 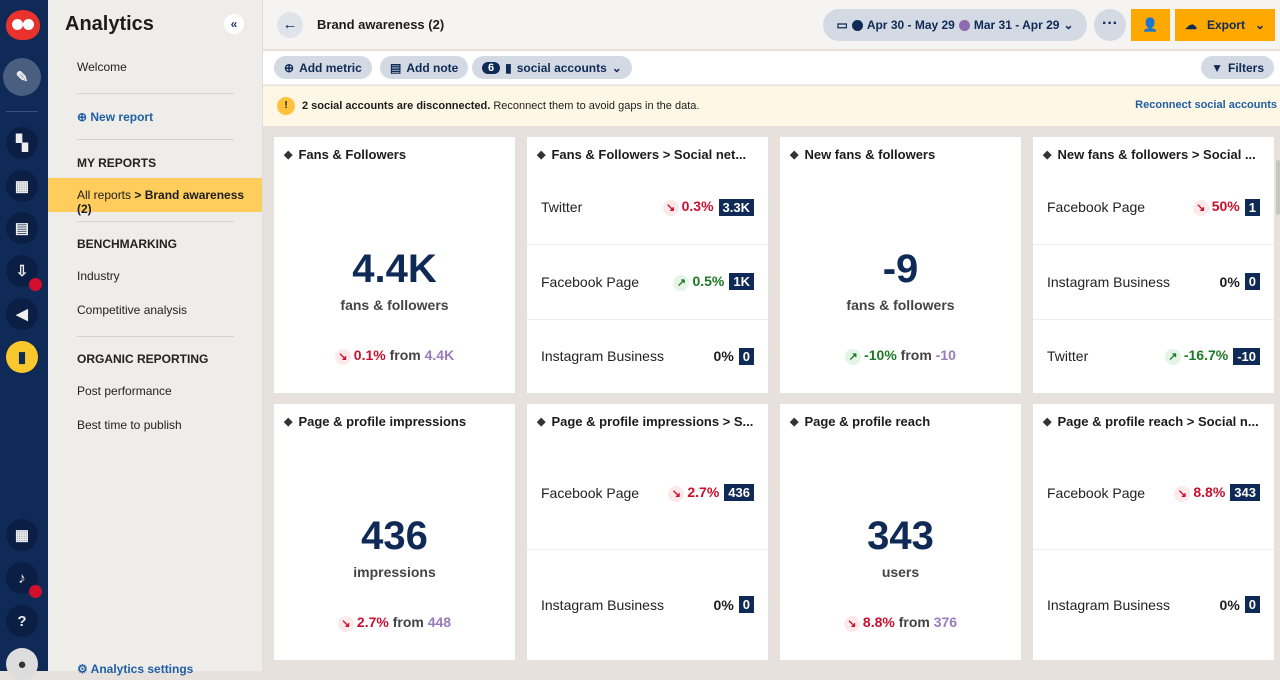 What do you see at coordinates (1068, 356) in the screenshot?
I see `network-name: Twitter` at bounding box center [1068, 356].